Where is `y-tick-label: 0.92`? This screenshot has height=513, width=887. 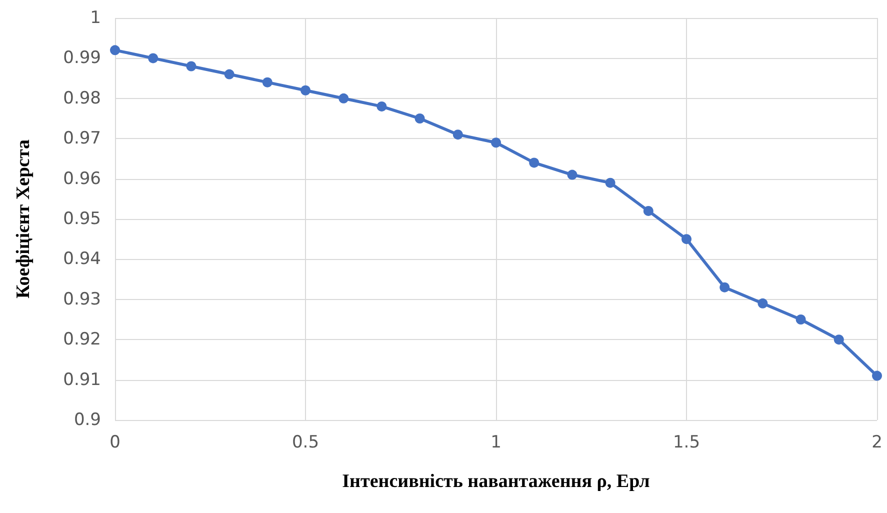 y-tick-label: 0.92 is located at coordinates (82, 340).